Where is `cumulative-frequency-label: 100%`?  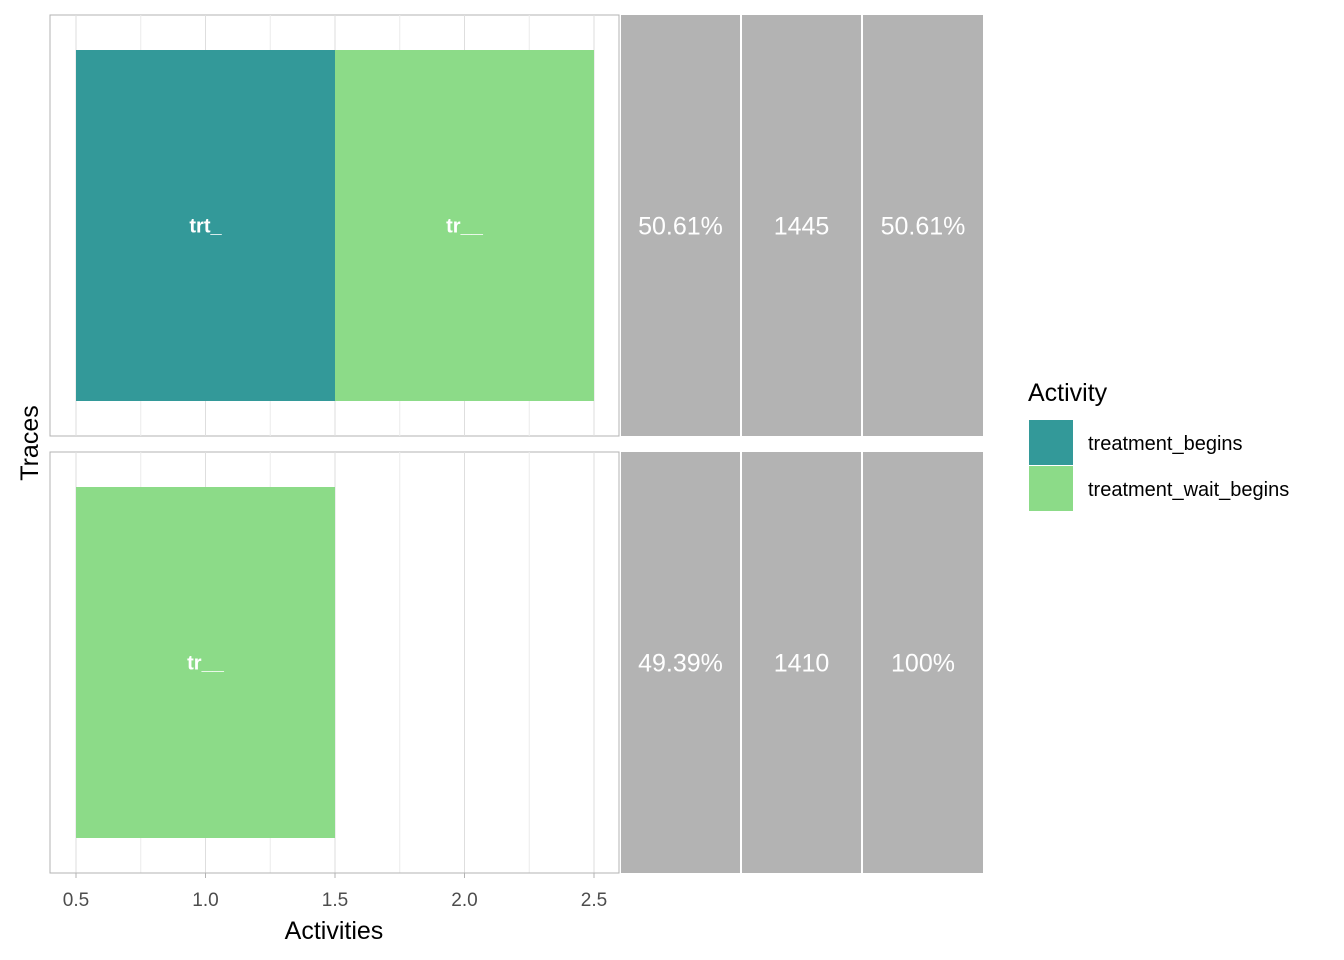 cumulative-frequency-label: 100% is located at coordinates (923, 664).